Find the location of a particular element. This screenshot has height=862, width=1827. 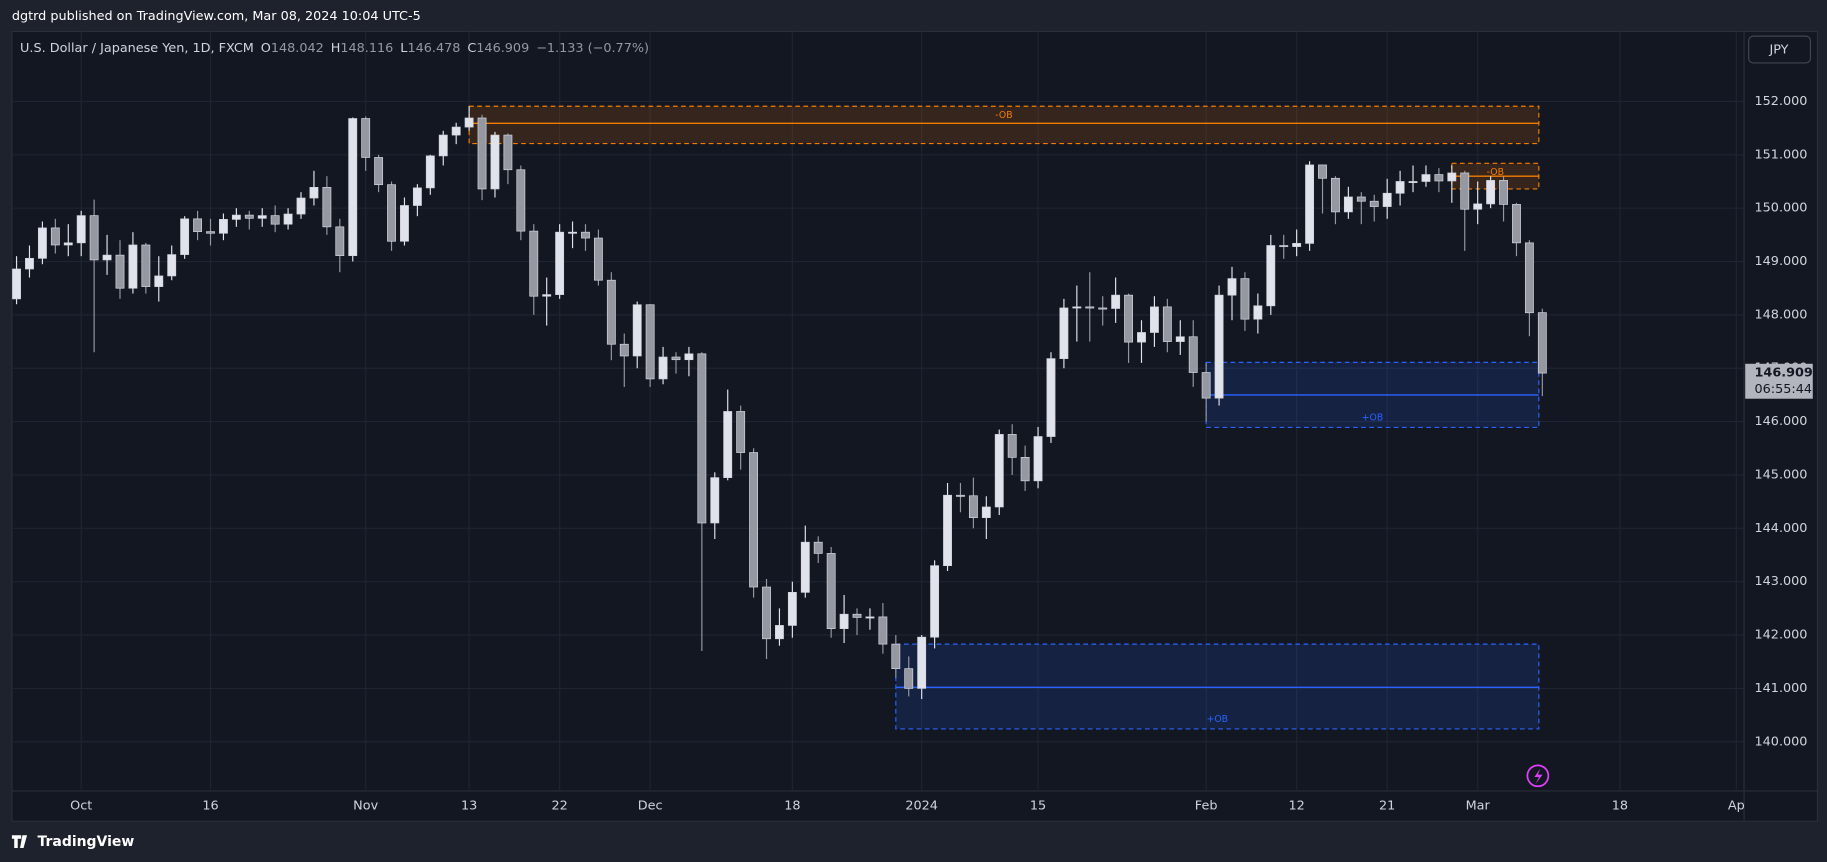

l-value: 146.478 is located at coordinates (433, 47).